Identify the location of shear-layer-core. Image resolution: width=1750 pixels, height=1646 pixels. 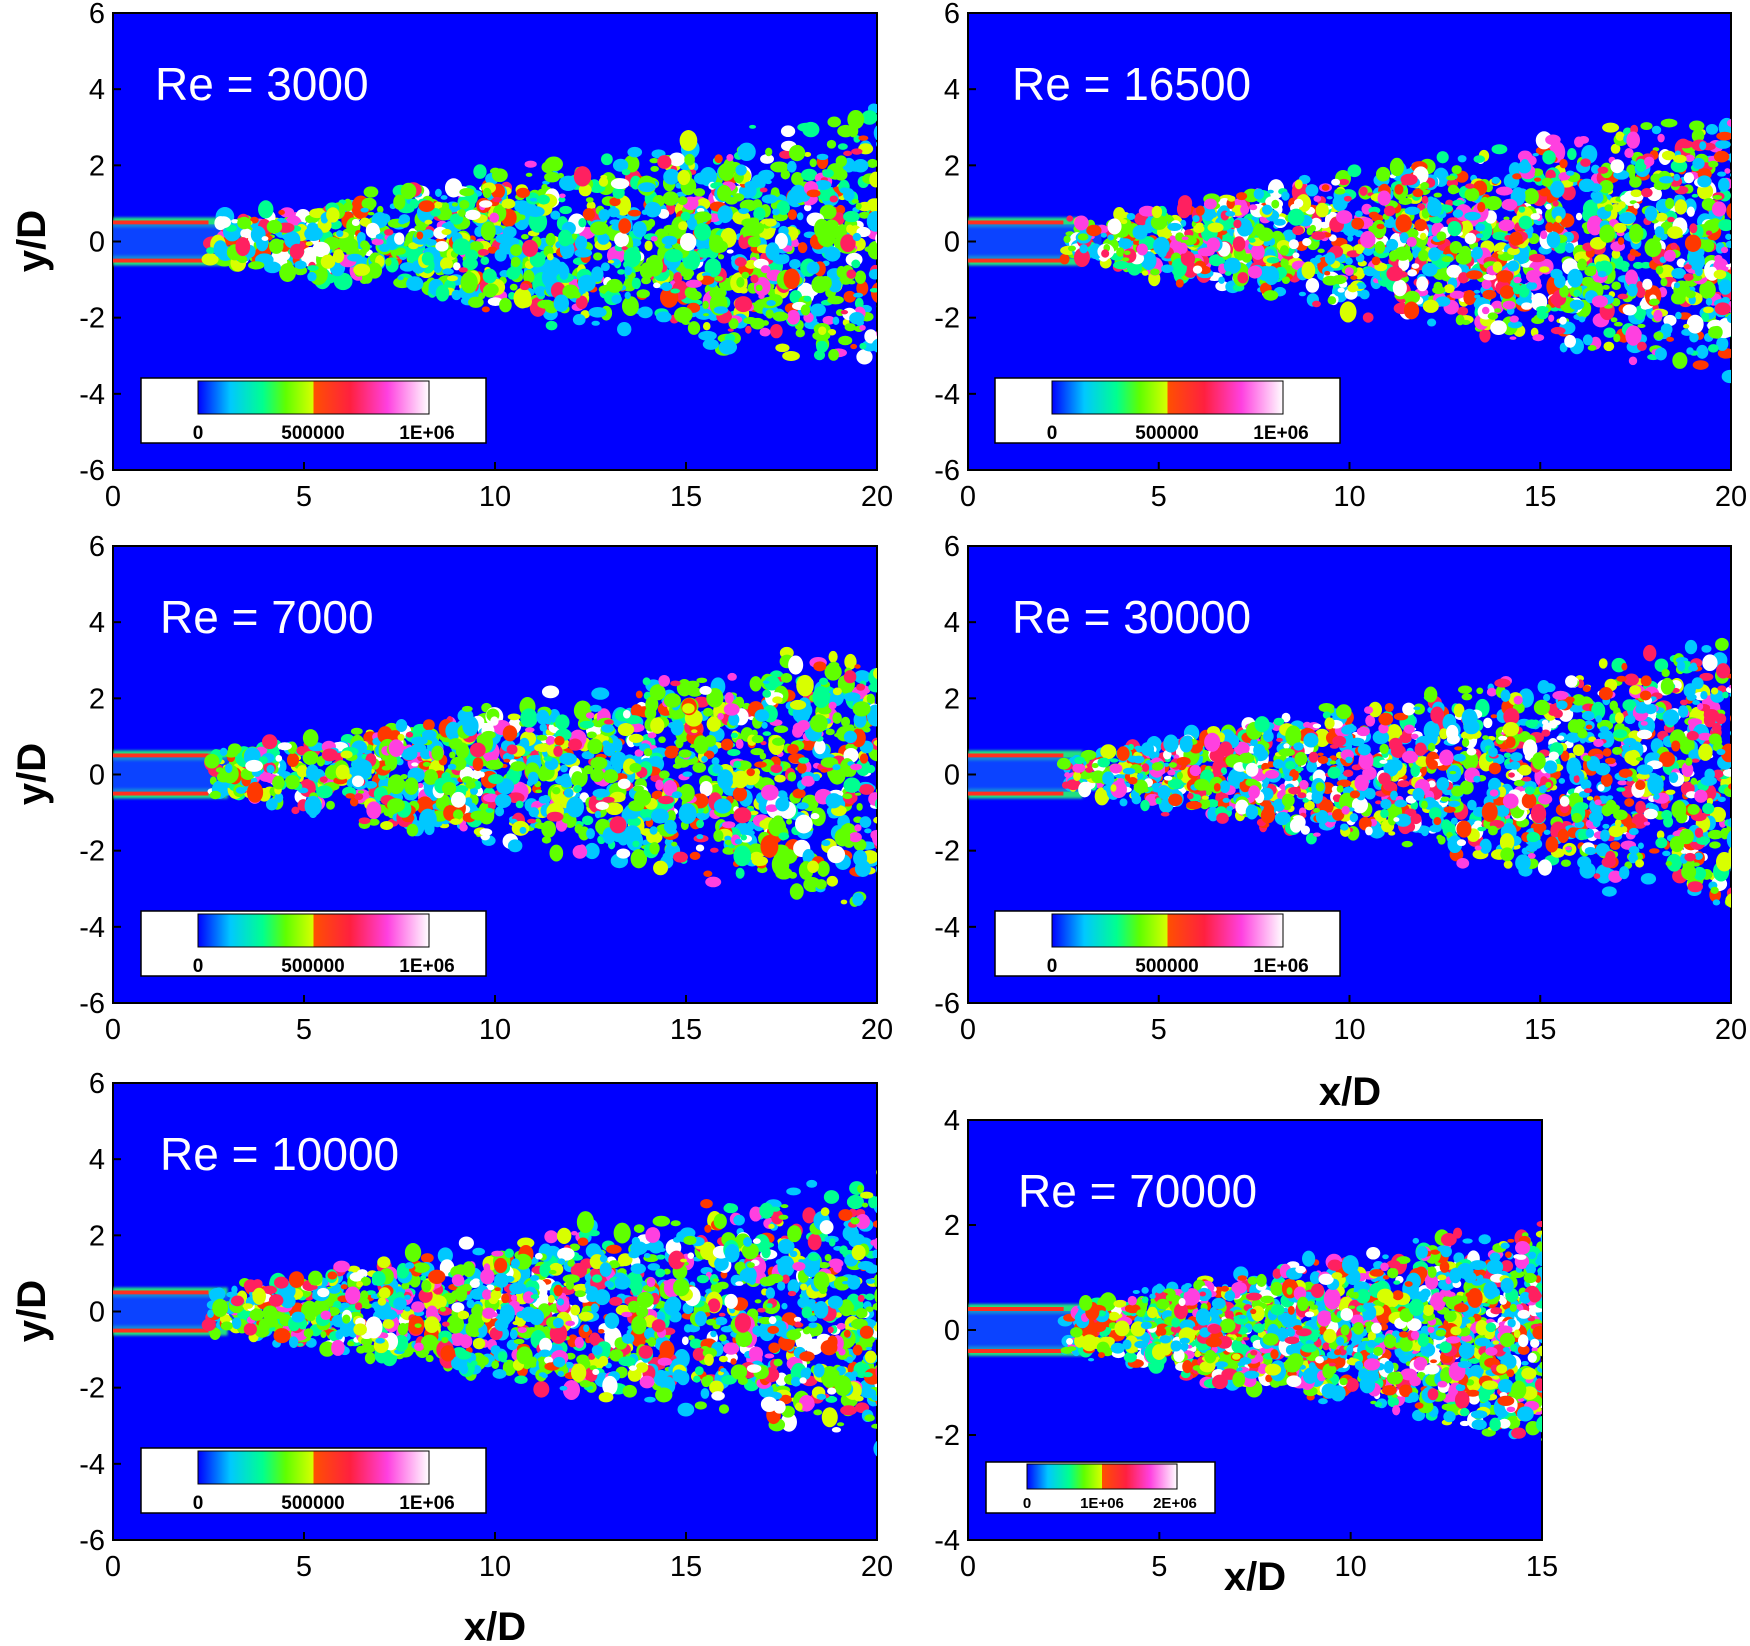
(1016, 793).